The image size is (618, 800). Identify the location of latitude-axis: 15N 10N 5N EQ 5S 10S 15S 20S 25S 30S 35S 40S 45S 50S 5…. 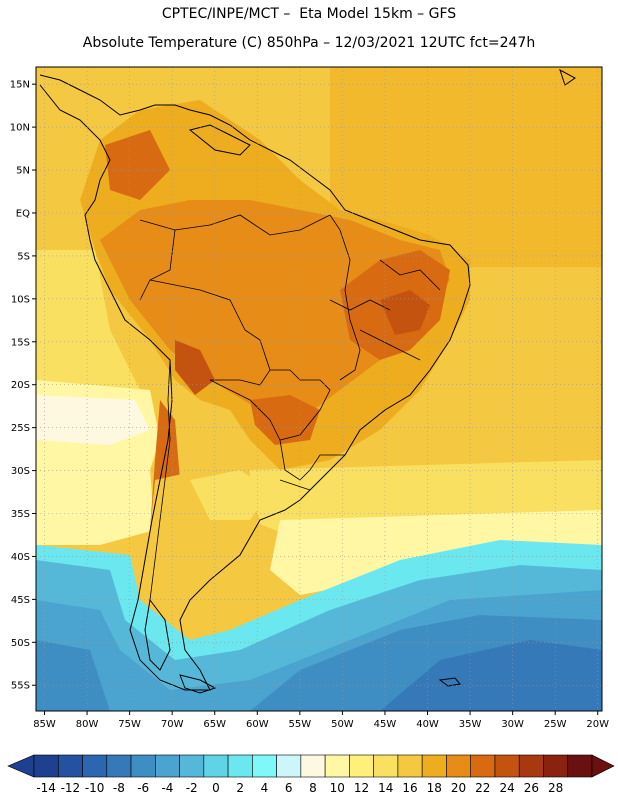
(23, 386).